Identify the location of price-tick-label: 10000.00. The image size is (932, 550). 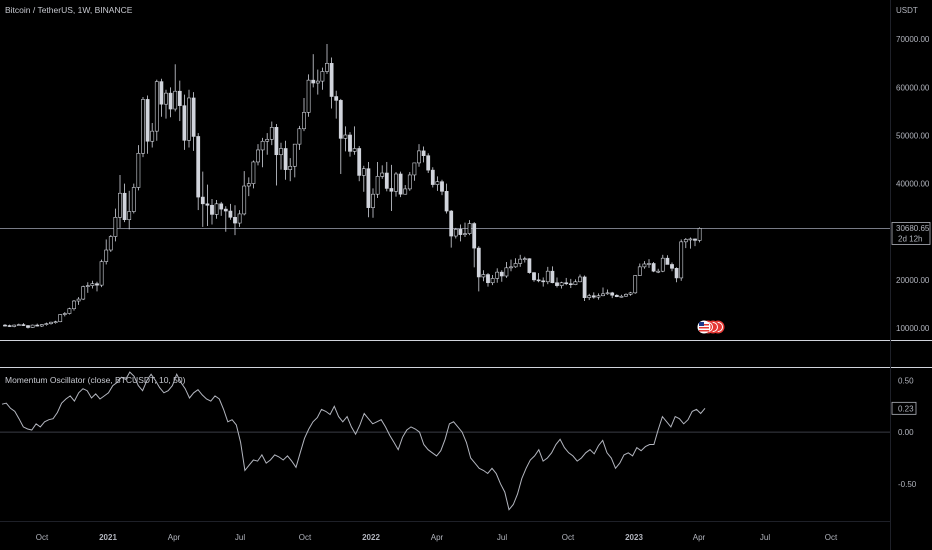
(913, 328).